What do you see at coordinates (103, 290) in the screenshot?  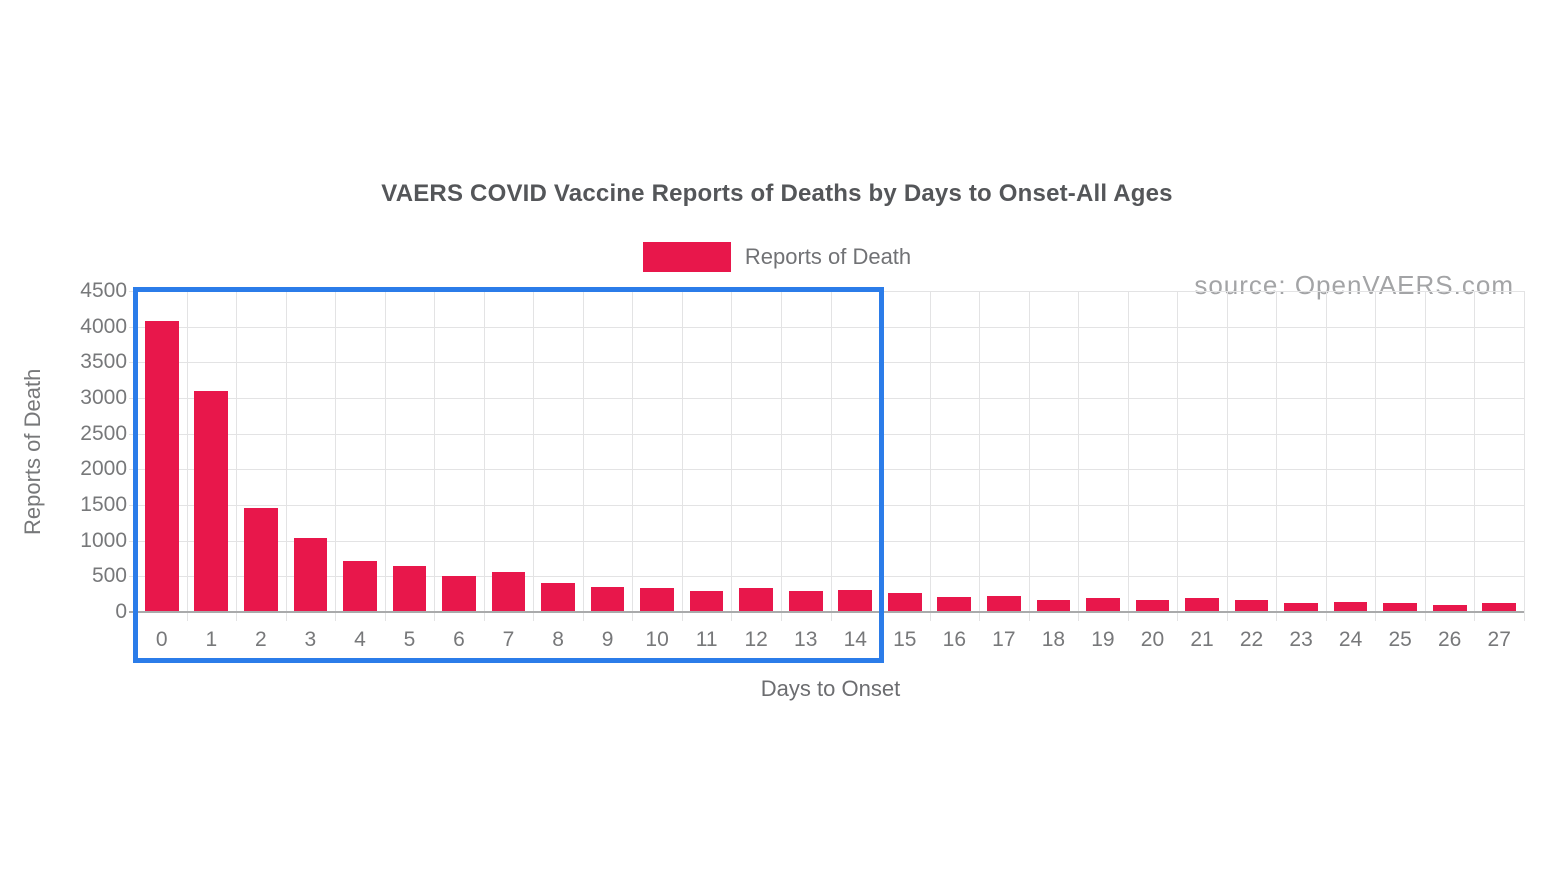 I see `y-tick-label-4500: 4500` at bounding box center [103, 290].